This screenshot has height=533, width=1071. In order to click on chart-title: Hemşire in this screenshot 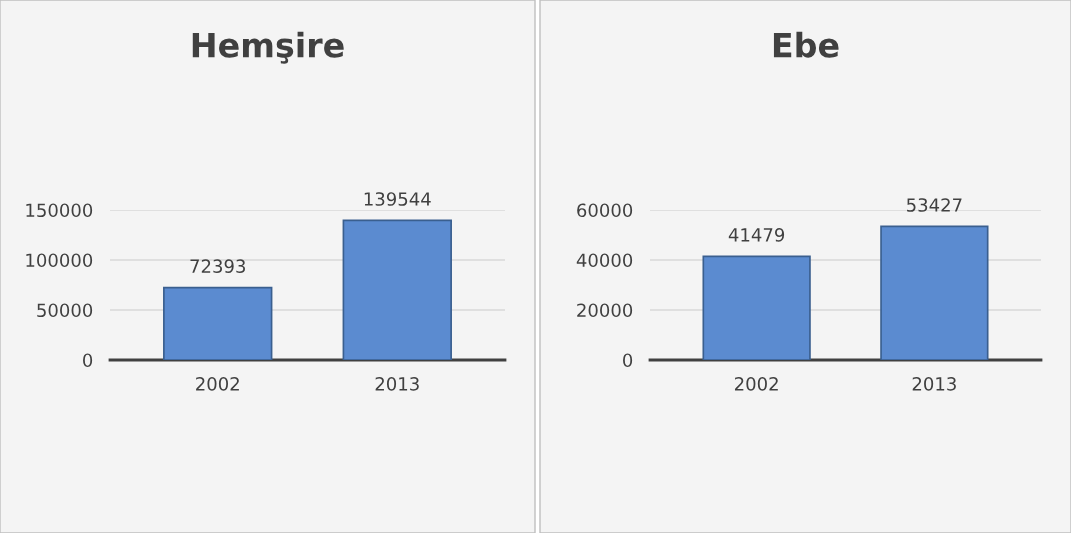, I will do `click(268, 47)`.